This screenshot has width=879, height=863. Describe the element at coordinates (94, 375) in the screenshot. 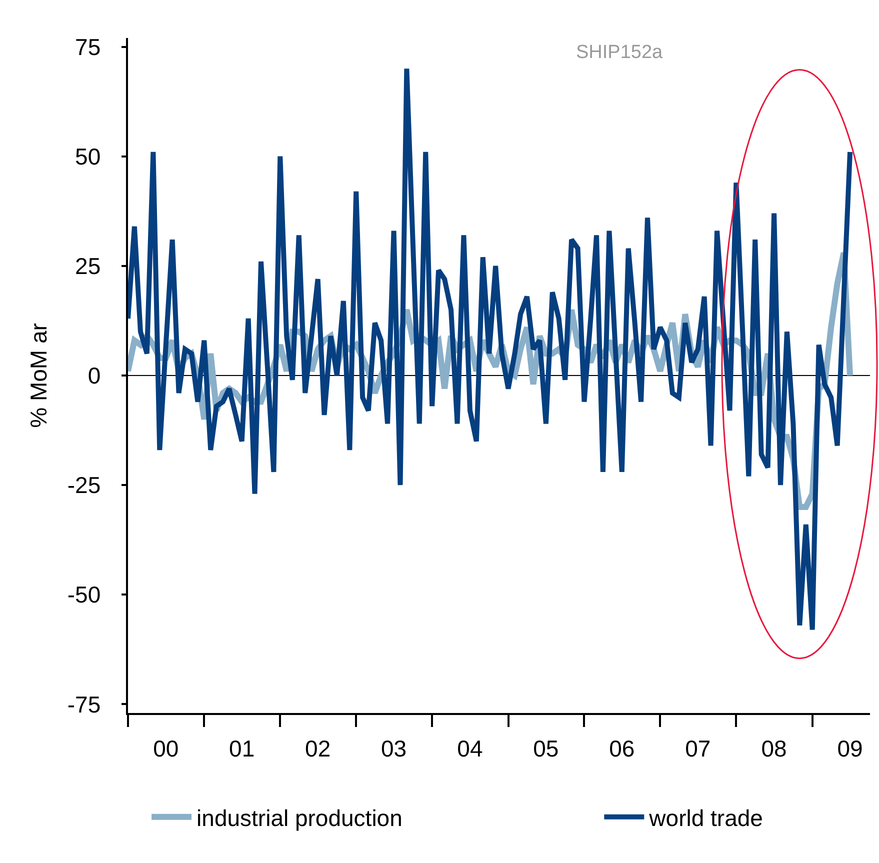

I see `y-tick-label: 0` at that location.